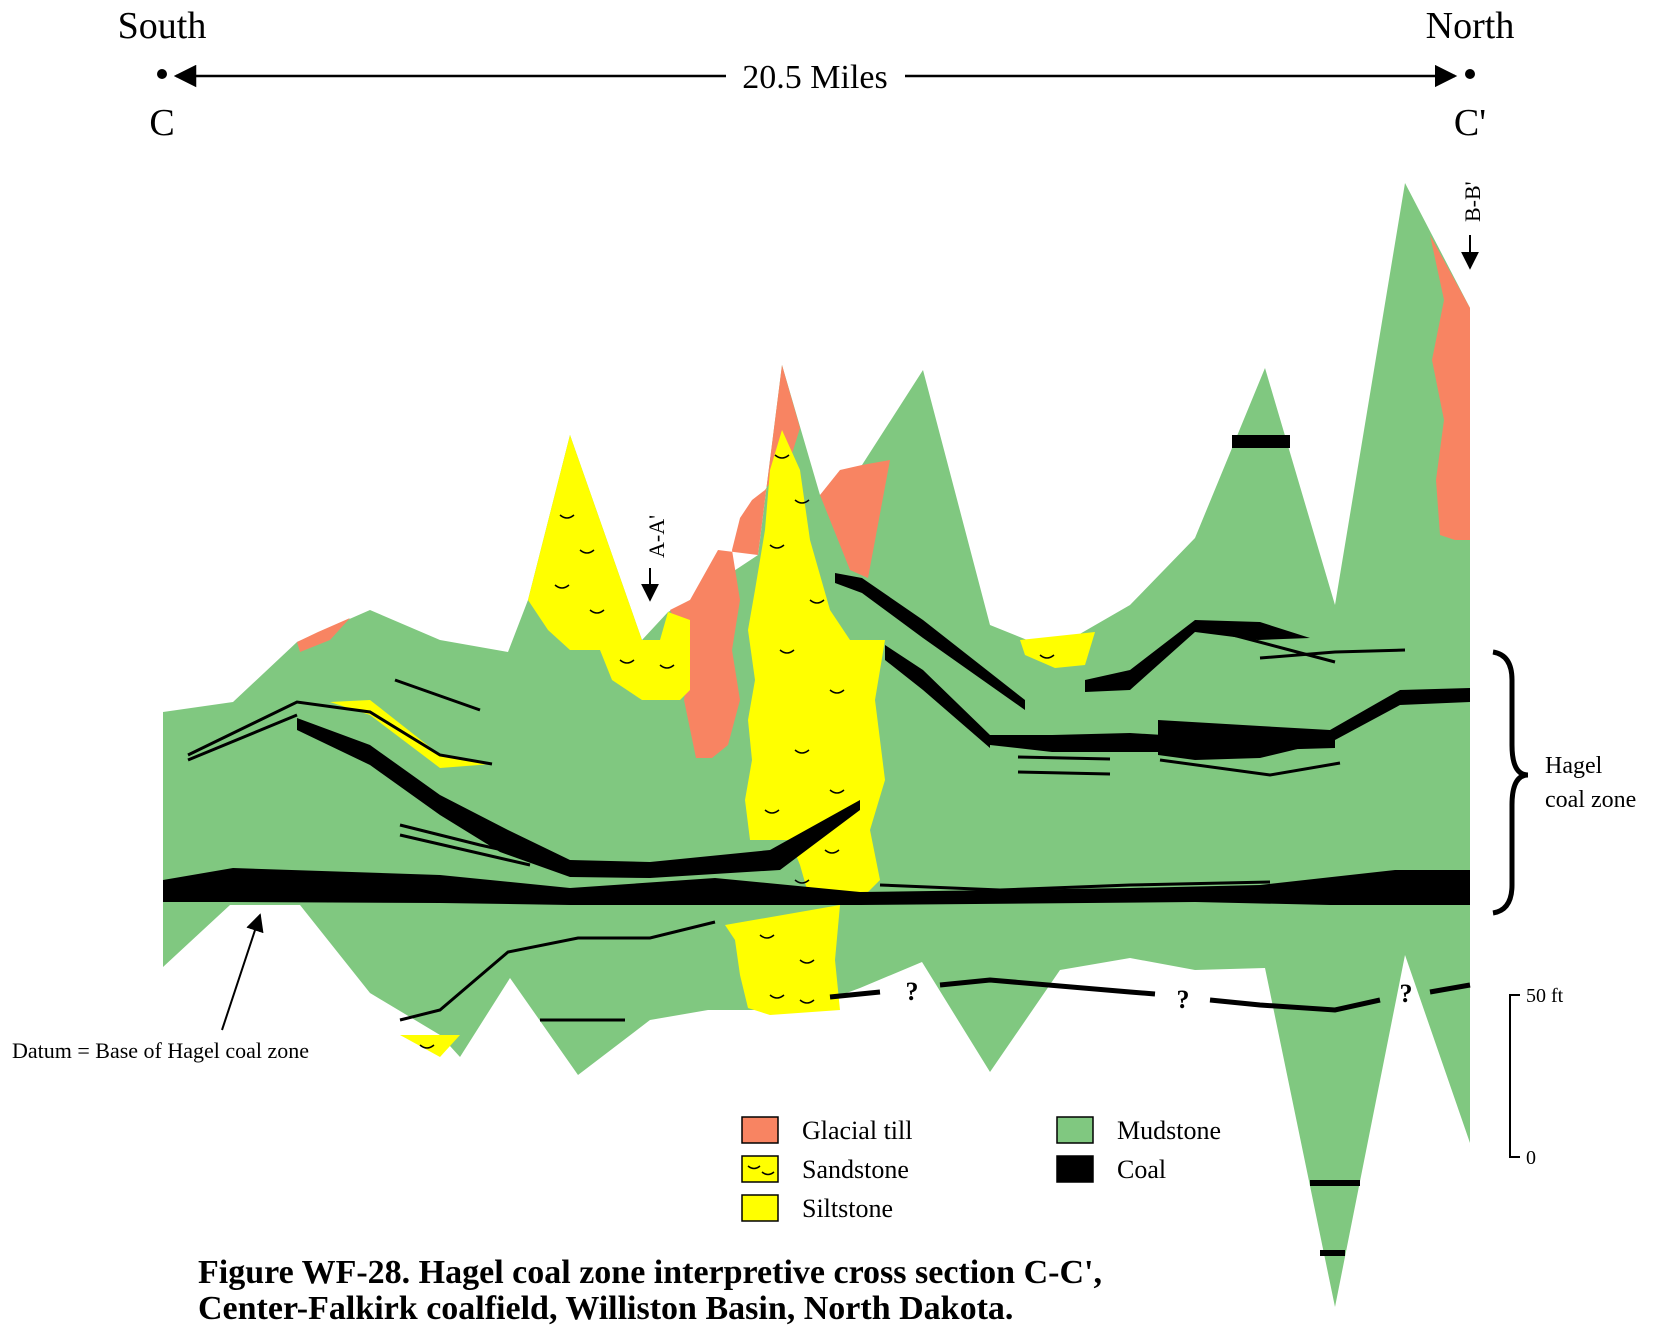 This screenshot has width=1655, height=1327. Describe the element at coordinates (1406, 993) in the screenshot. I see `unknown-mark-3: ?` at that location.